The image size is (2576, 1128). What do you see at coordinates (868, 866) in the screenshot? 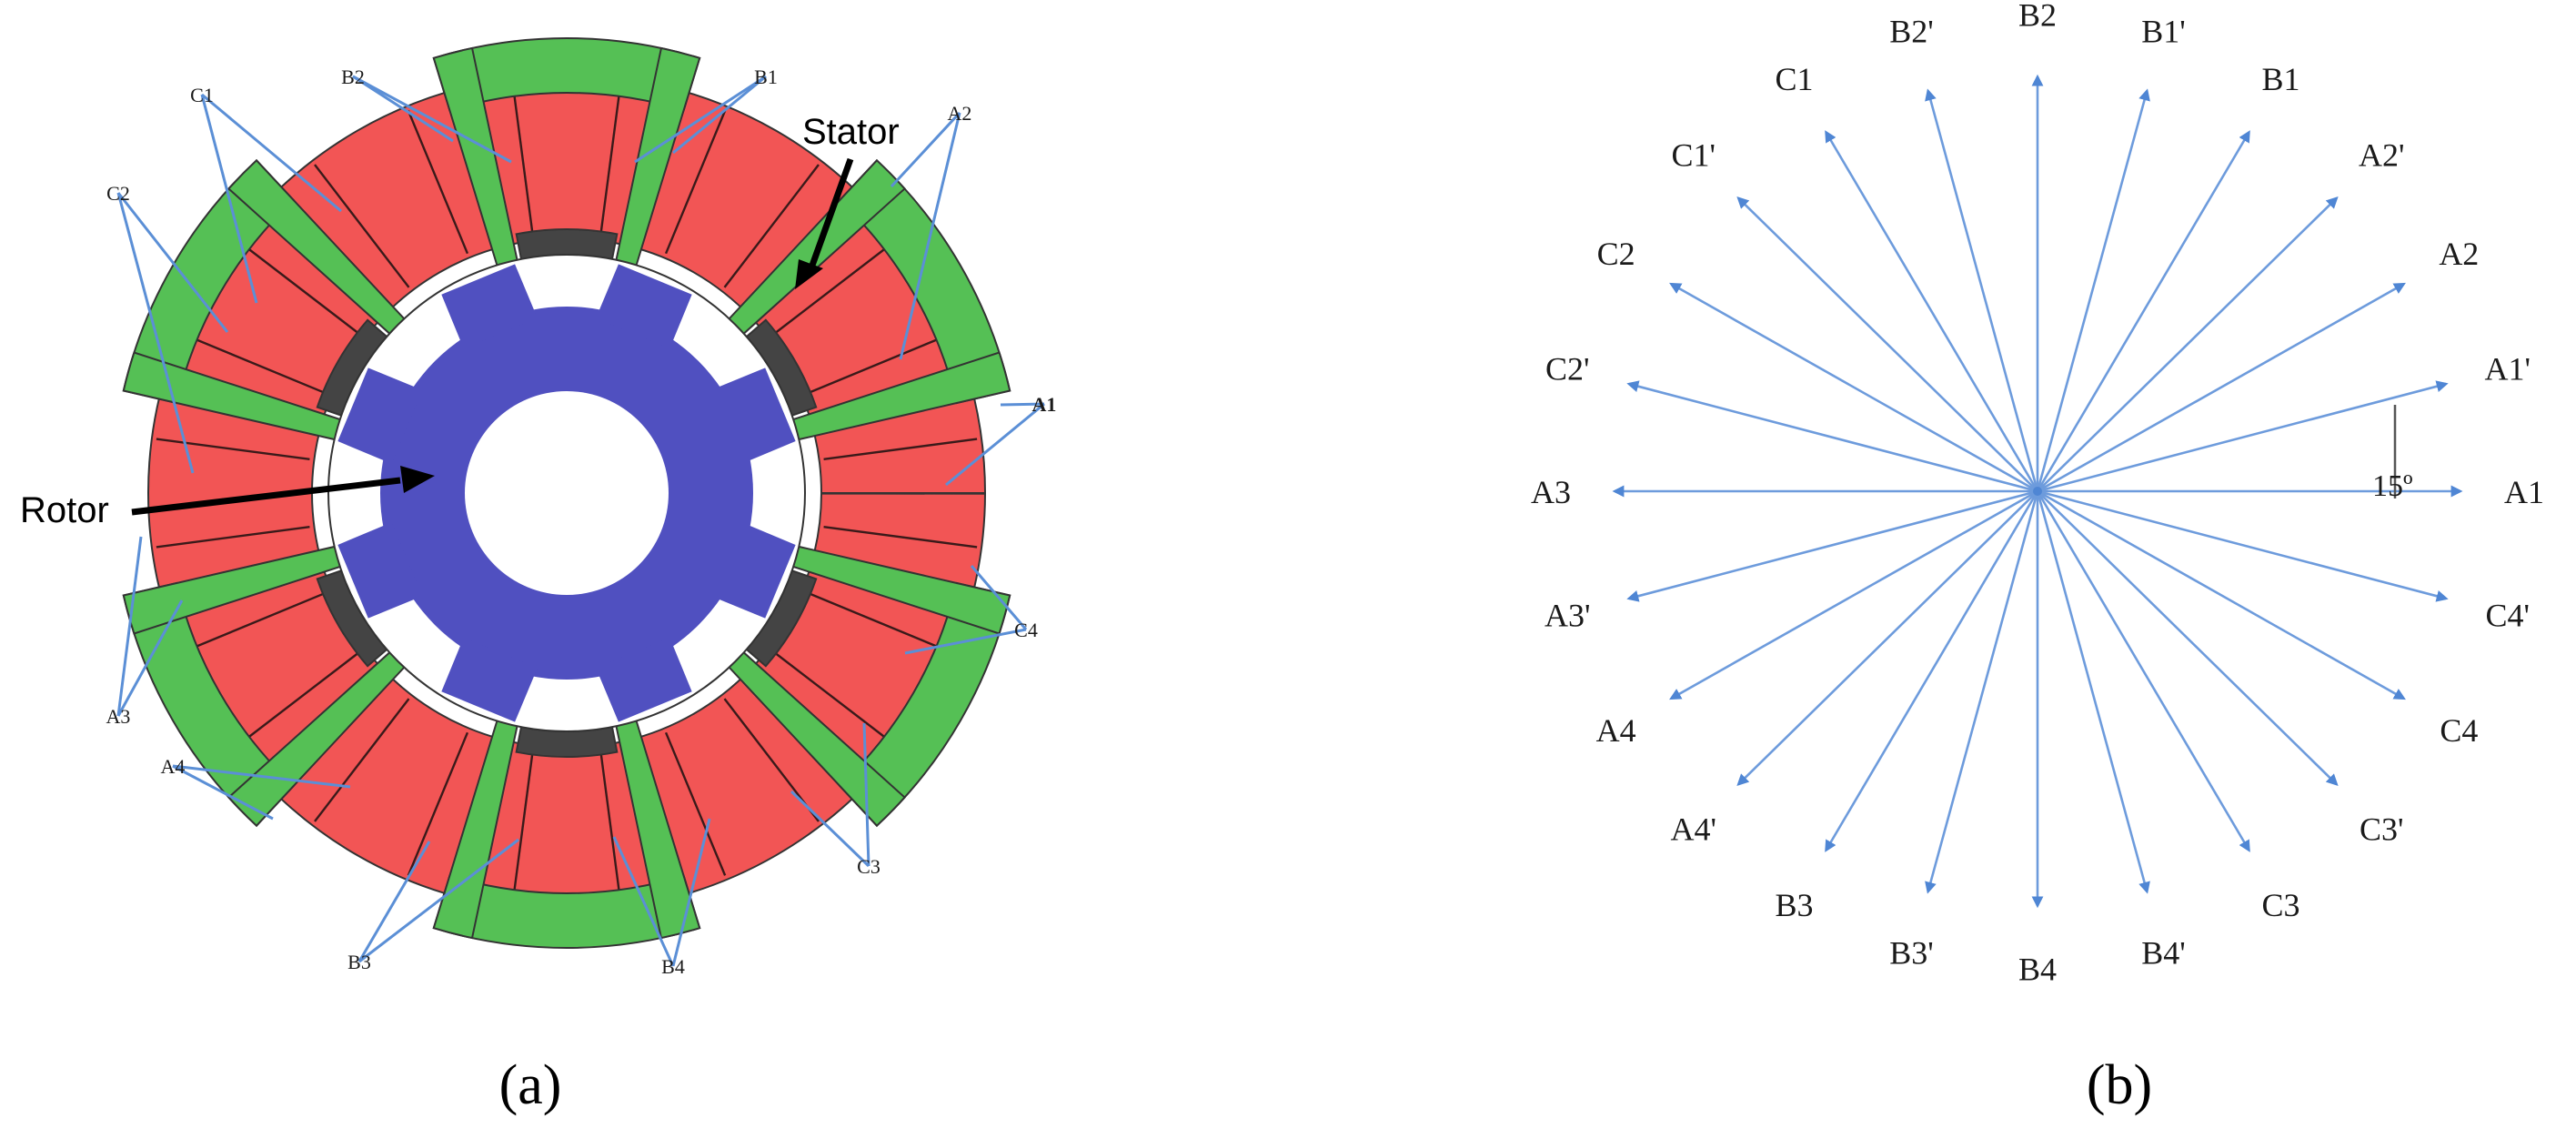
I see `coil-label-c3: C3` at bounding box center [868, 866].